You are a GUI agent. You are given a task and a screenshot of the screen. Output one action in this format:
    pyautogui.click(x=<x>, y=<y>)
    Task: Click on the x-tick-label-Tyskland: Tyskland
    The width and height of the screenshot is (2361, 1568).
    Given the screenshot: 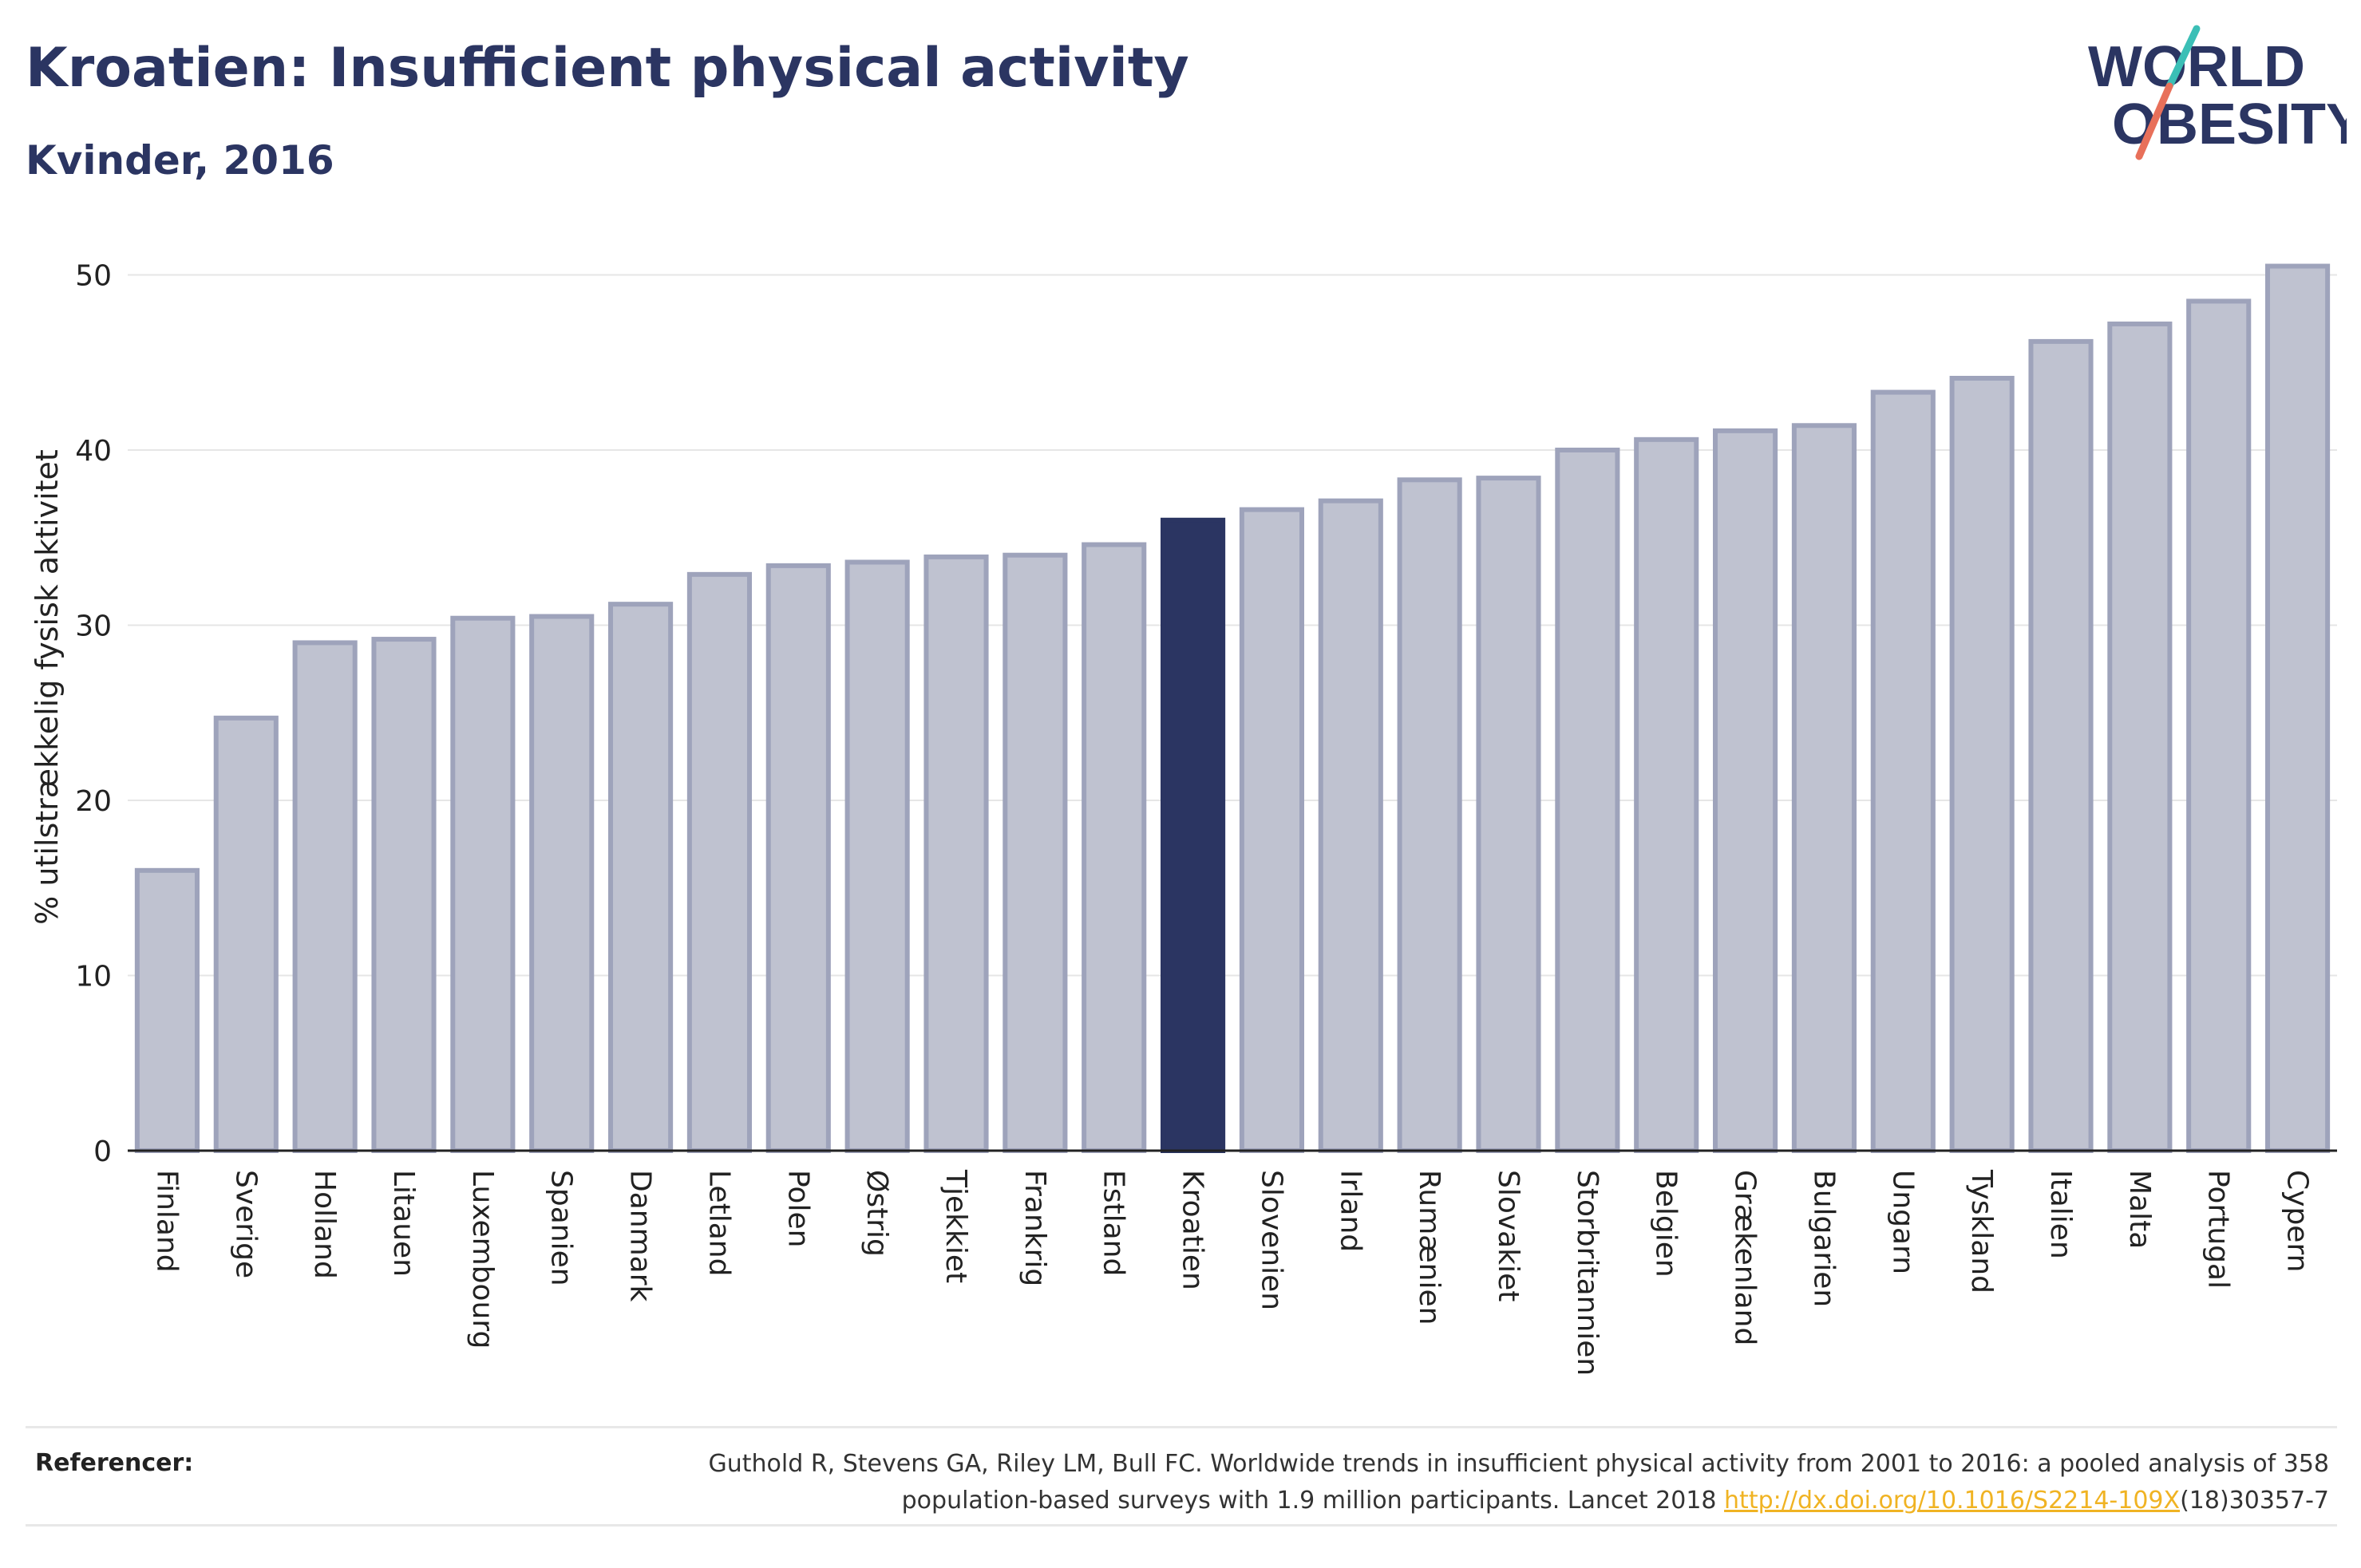 What is the action you would take?
    pyautogui.click(x=1981, y=1231)
    